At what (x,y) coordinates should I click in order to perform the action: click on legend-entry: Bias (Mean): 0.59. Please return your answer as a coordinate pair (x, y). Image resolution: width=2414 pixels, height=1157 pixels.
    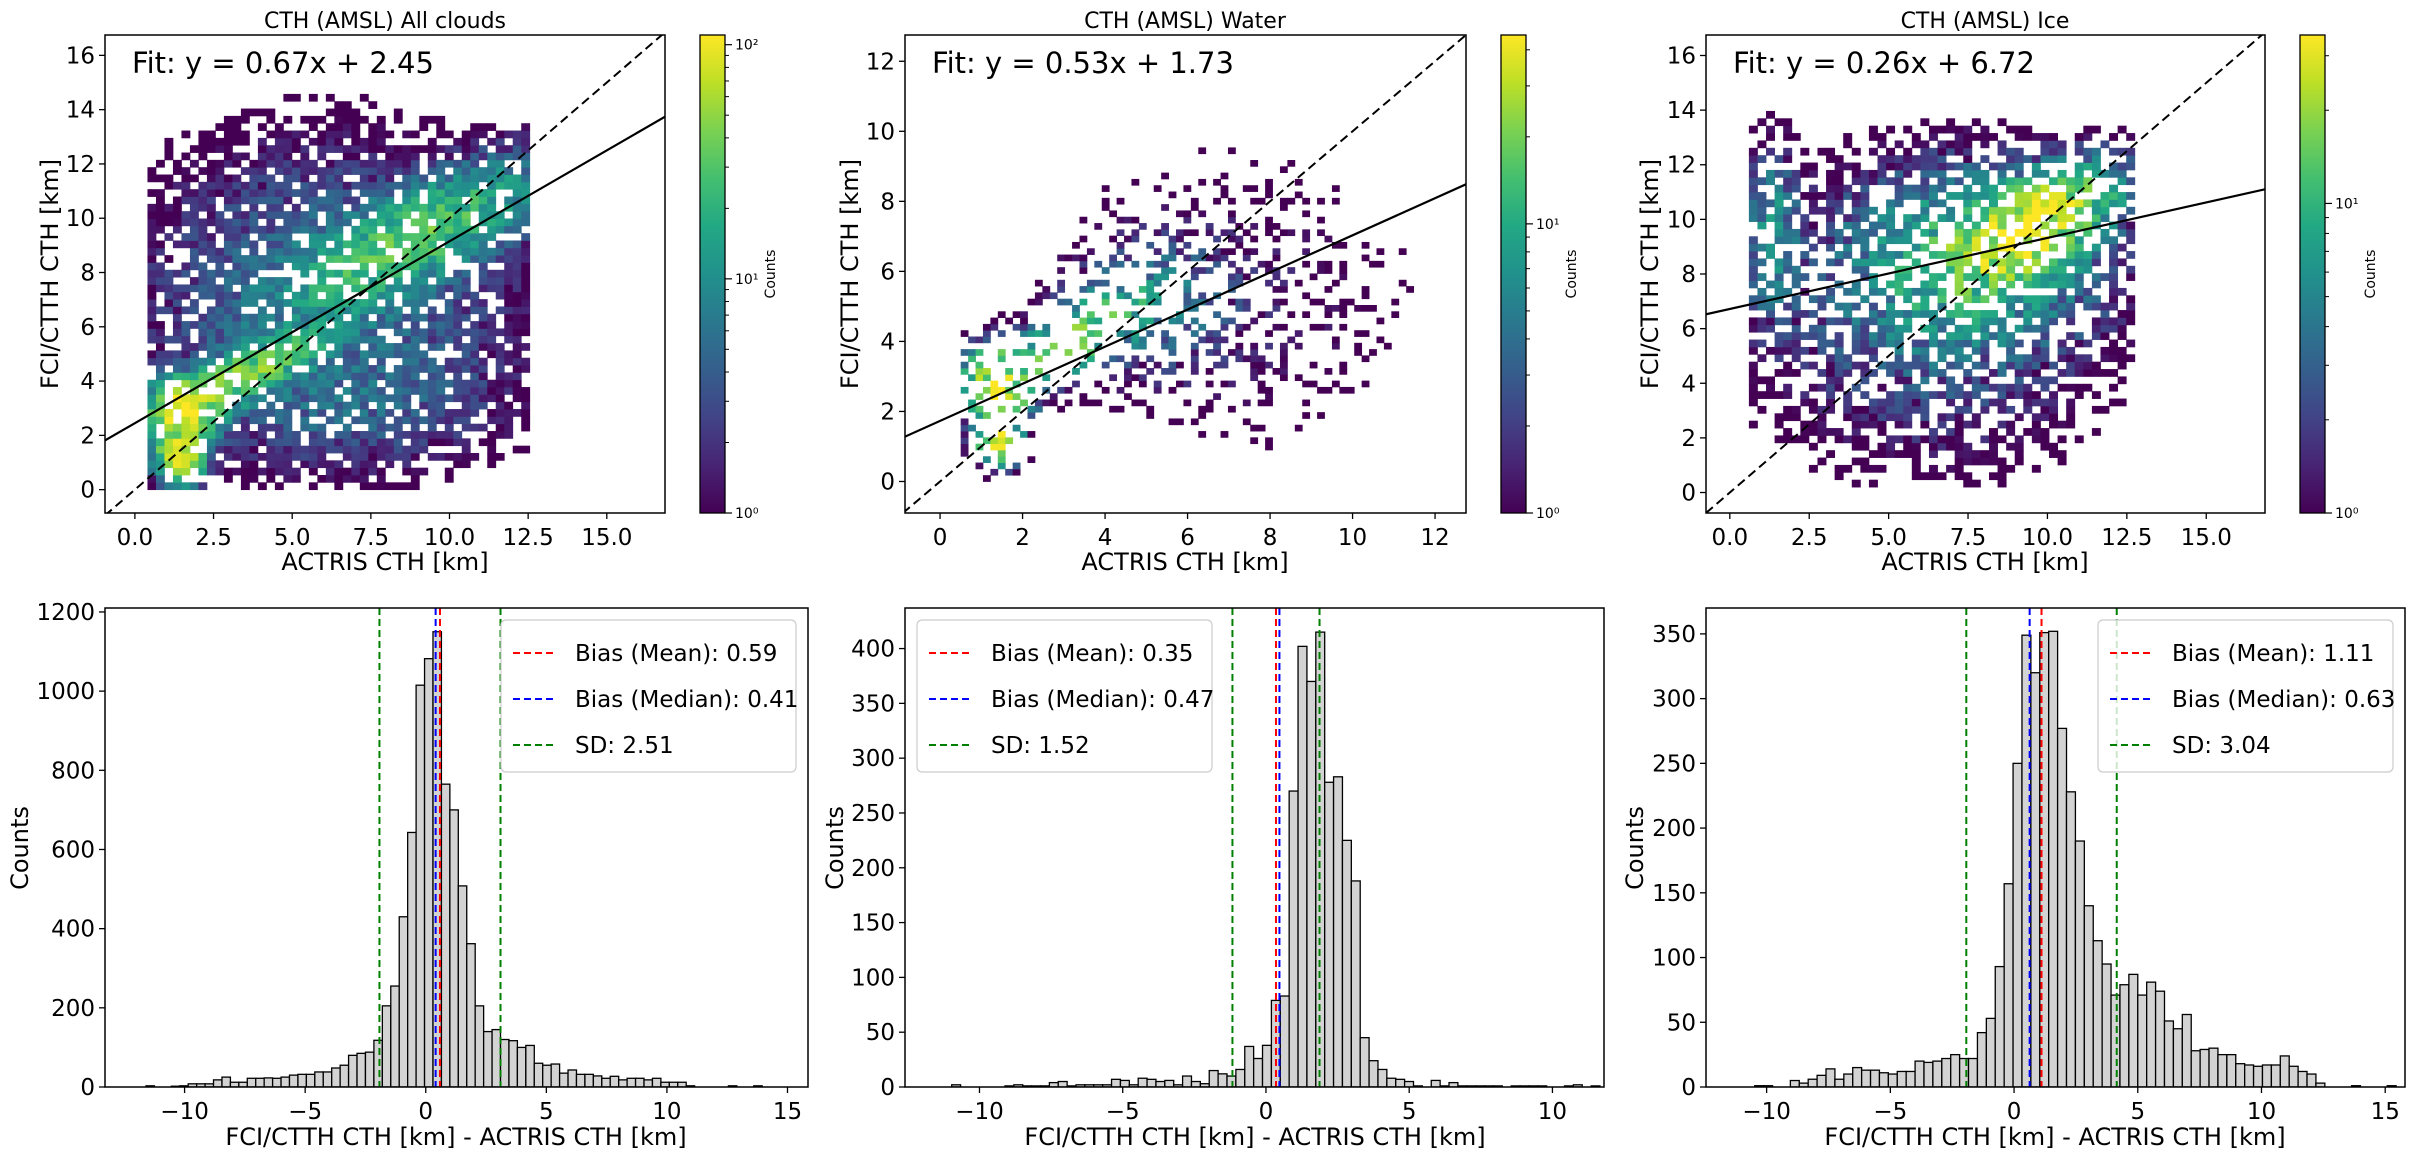
    Looking at the image, I should click on (676, 654).